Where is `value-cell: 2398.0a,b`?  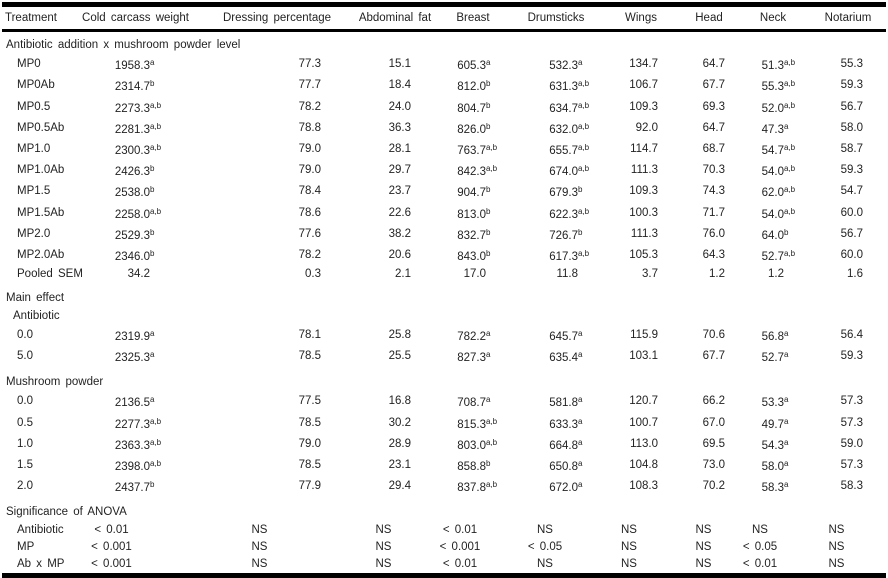
value-cell: 2398.0a,b is located at coordinates (138, 466).